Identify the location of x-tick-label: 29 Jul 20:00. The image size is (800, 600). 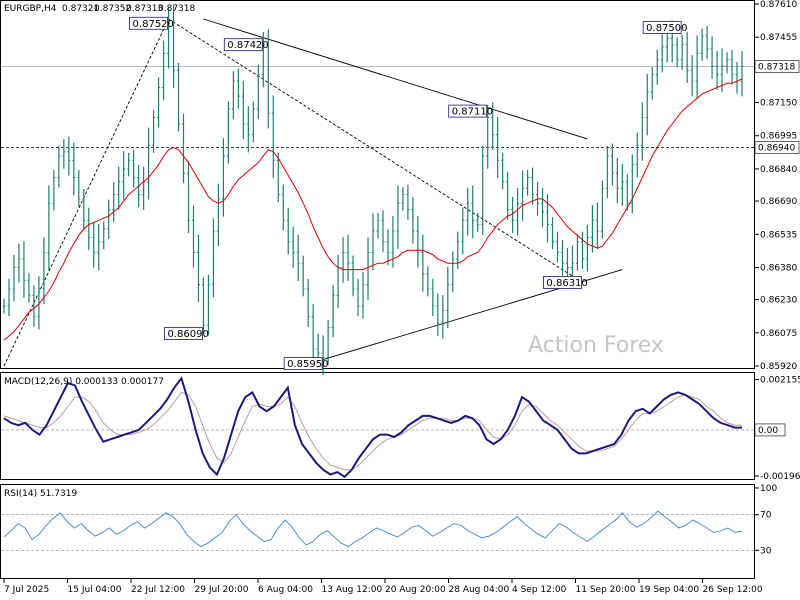
(222, 590).